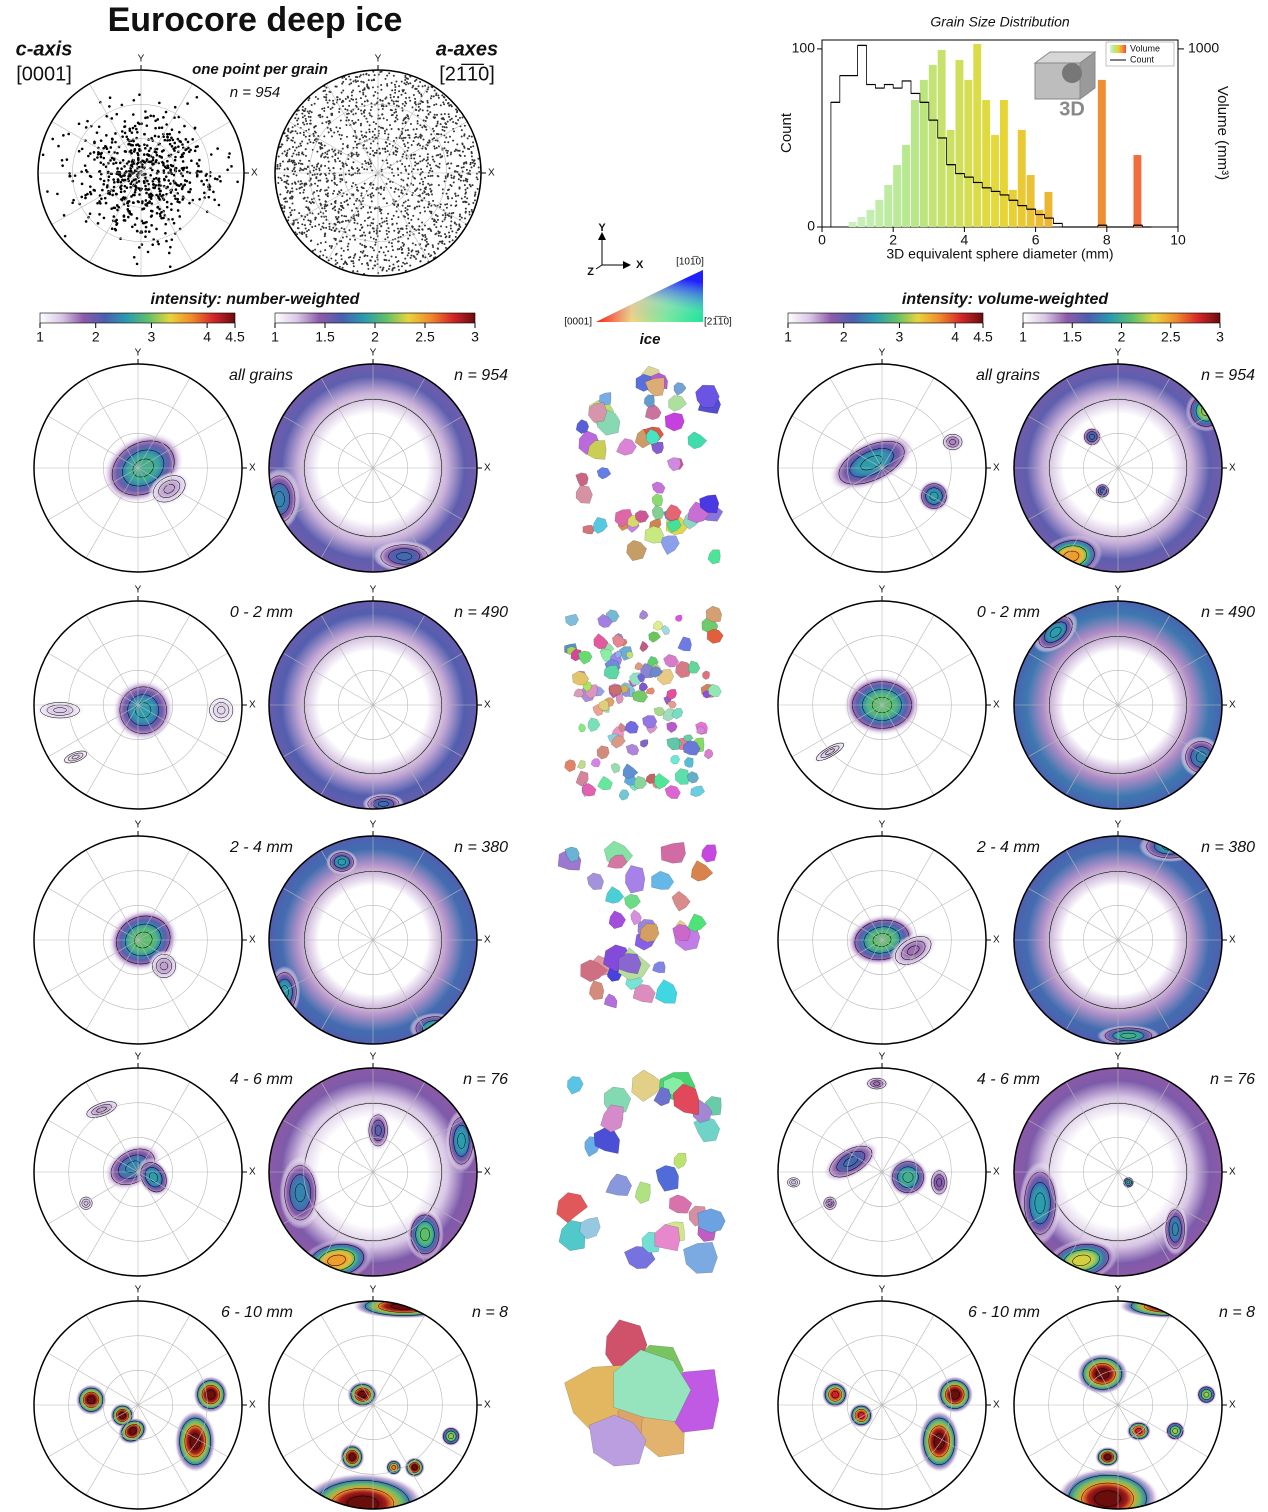  What do you see at coordinates (955, 337) in the screenshot?
I see `colorbar-tick-label: 4` at bounding box center [955, 337].